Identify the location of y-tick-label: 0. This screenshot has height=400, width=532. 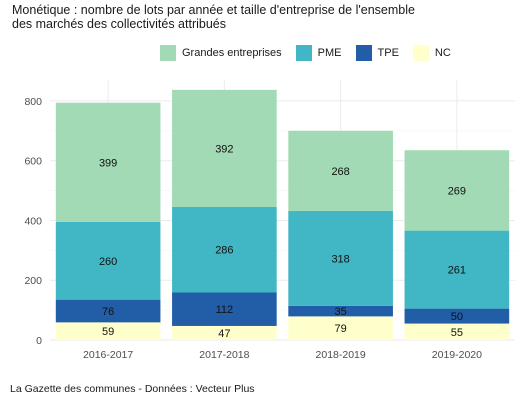
(39, 341).